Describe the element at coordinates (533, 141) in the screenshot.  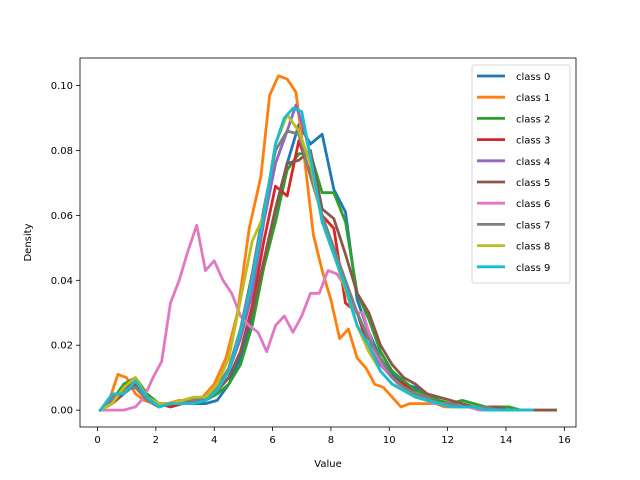
I see `legend-label-3: class 3` at that location.